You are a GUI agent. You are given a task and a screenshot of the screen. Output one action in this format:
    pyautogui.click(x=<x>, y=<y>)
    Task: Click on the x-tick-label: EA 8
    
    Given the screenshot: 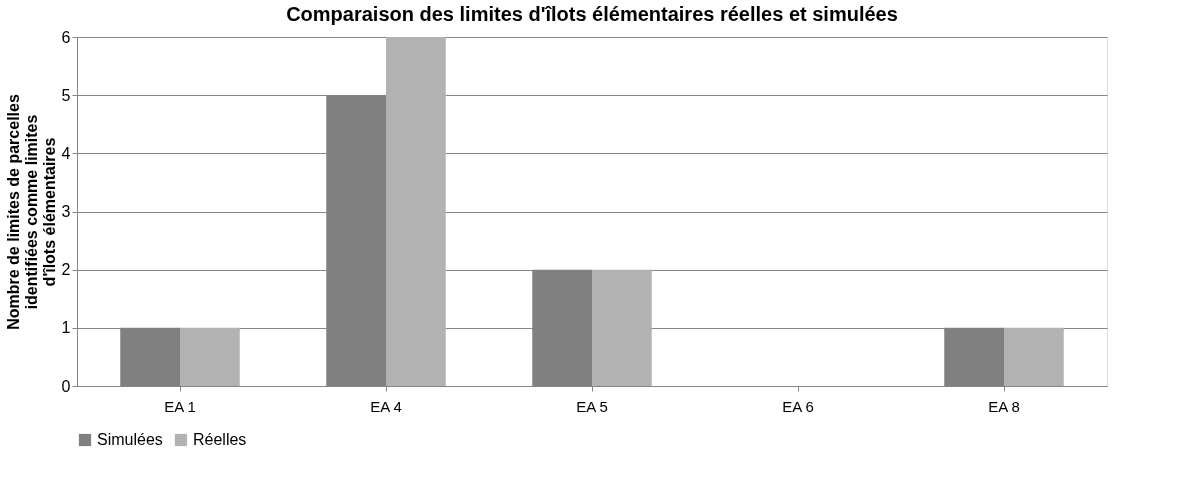 What is the action you would take?
    pyautogui.click(x=1004, y=406)
    